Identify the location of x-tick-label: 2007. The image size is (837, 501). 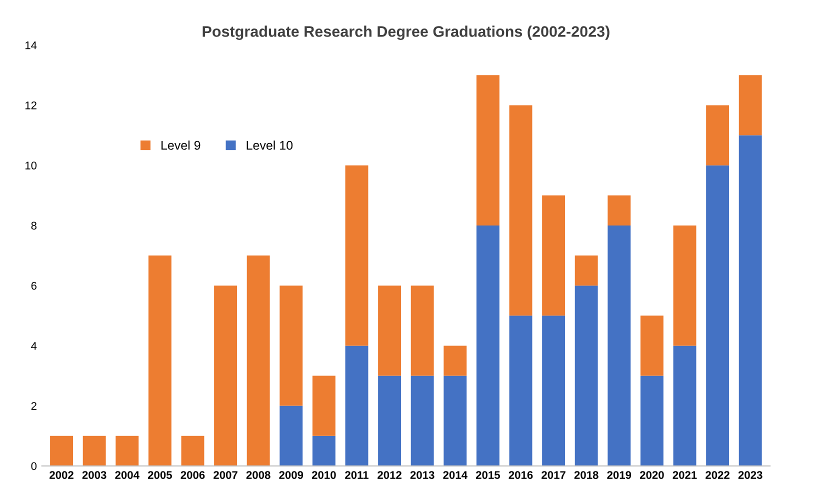
(226, 475).